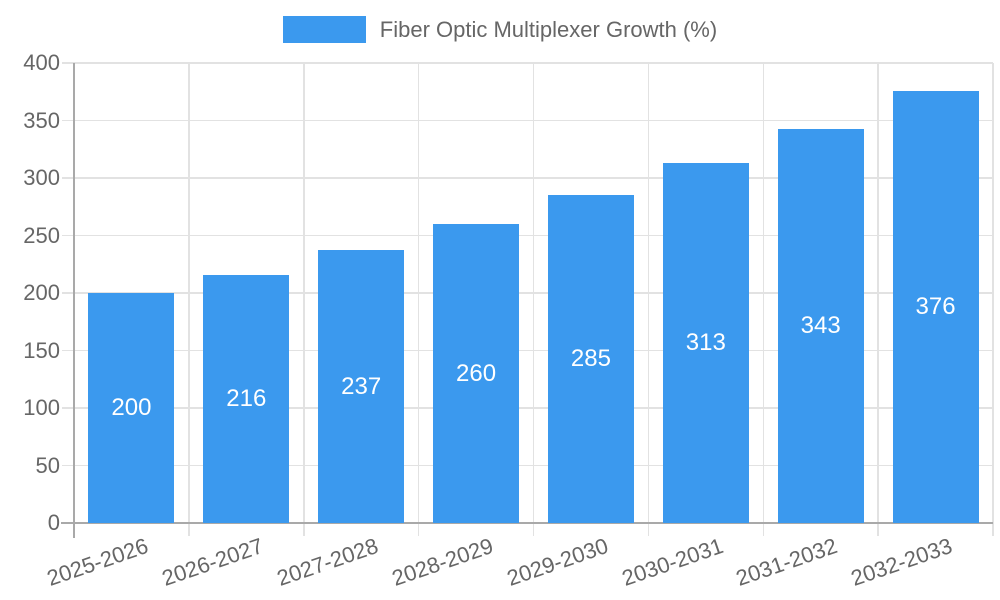 This screenshot has height=600, width=1000. I want to click on x-axis-tick-label: 2031-2032, so click(787, 562).